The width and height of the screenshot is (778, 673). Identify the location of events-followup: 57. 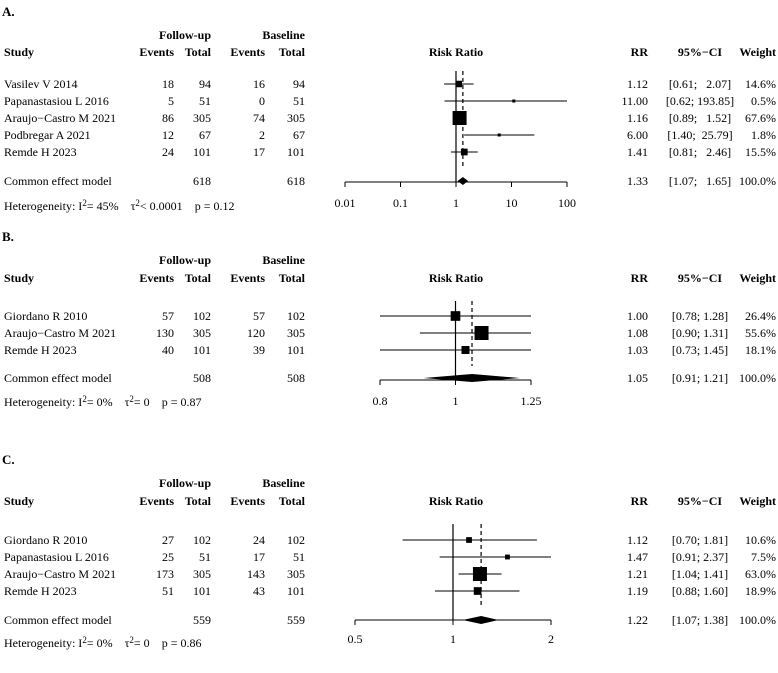
(168, 316).